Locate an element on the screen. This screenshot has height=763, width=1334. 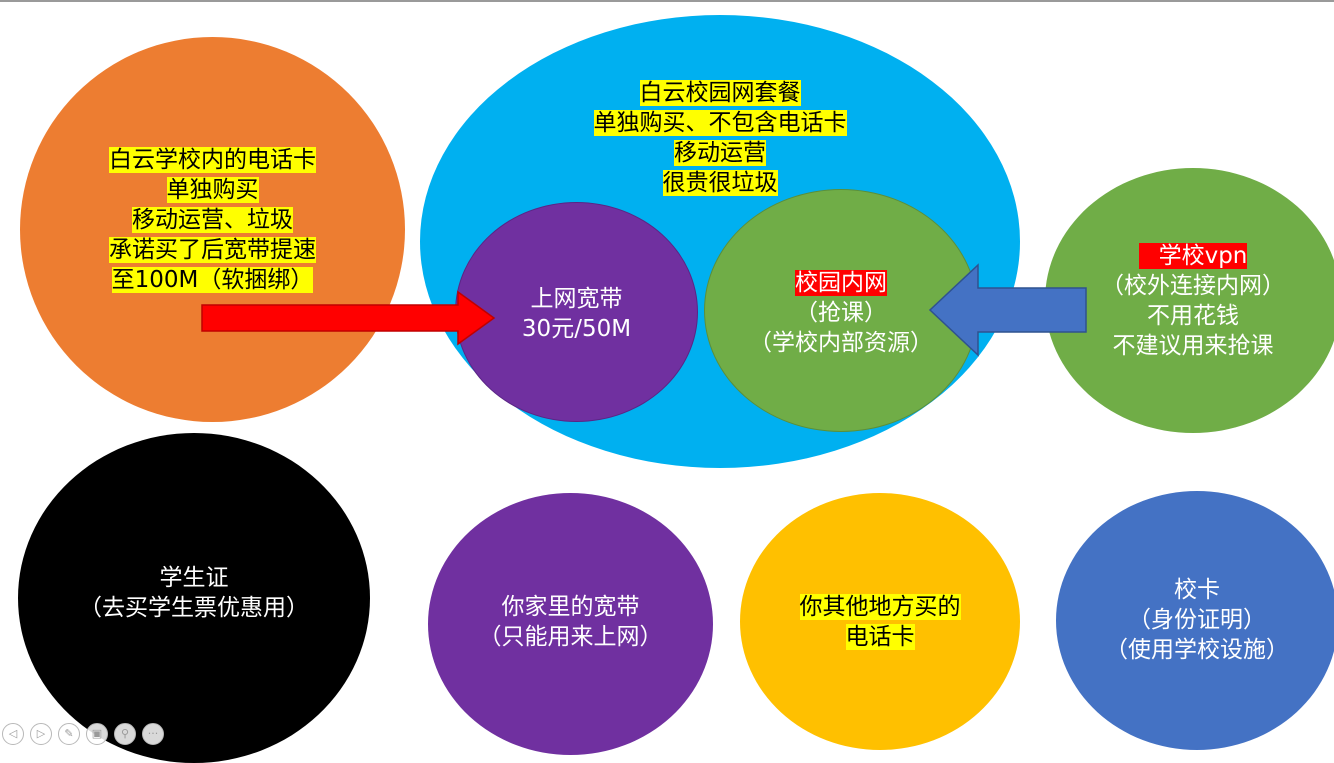
next-slide-icon: ▷ is located at coordinates (41, 734).